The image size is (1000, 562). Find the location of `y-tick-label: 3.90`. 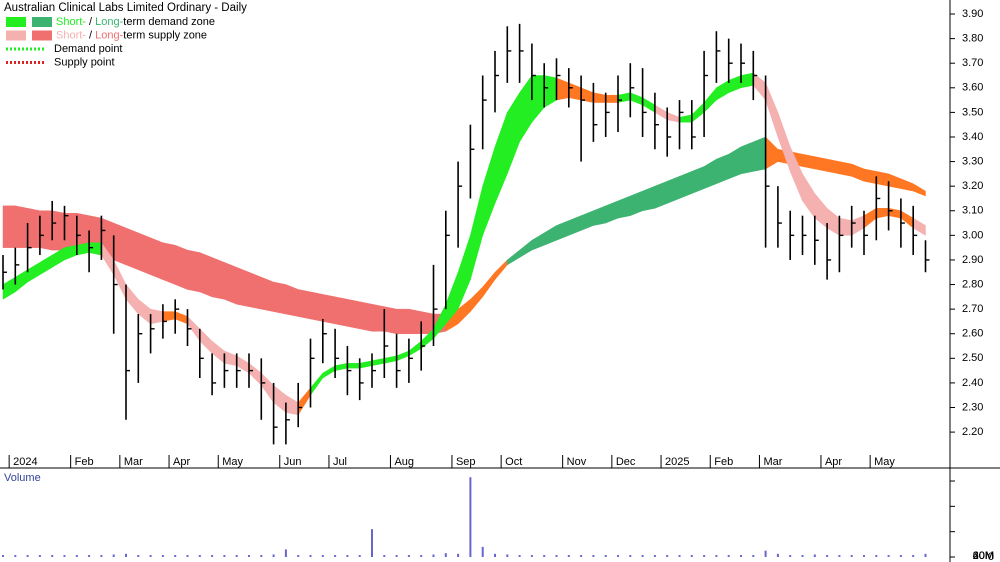

y-tick-label: 3.90 is located at coordinates (972, 14).